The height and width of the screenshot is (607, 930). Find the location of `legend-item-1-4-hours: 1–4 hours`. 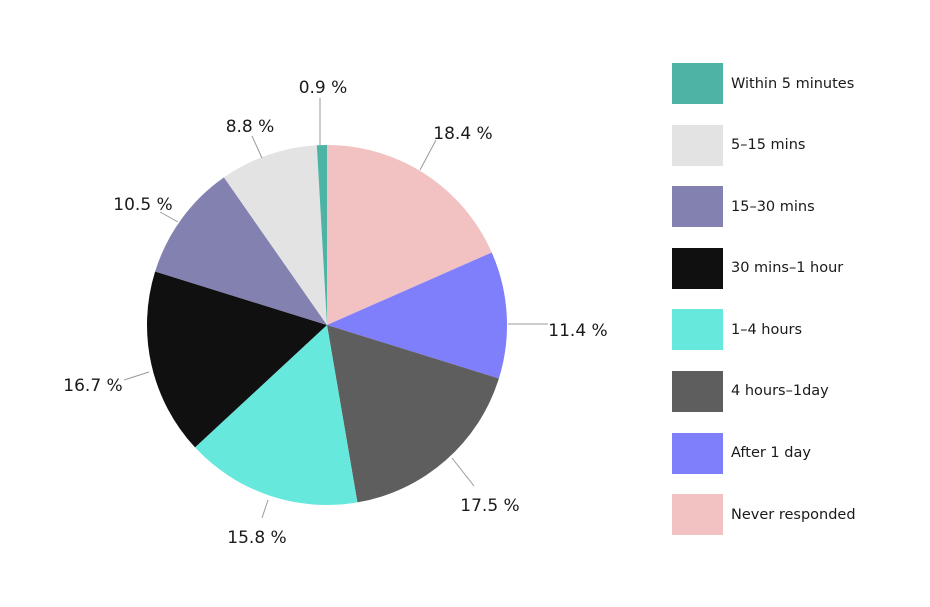

legend-item-1-4-hours: 1–4 hours is located at coordinates (764, 330).